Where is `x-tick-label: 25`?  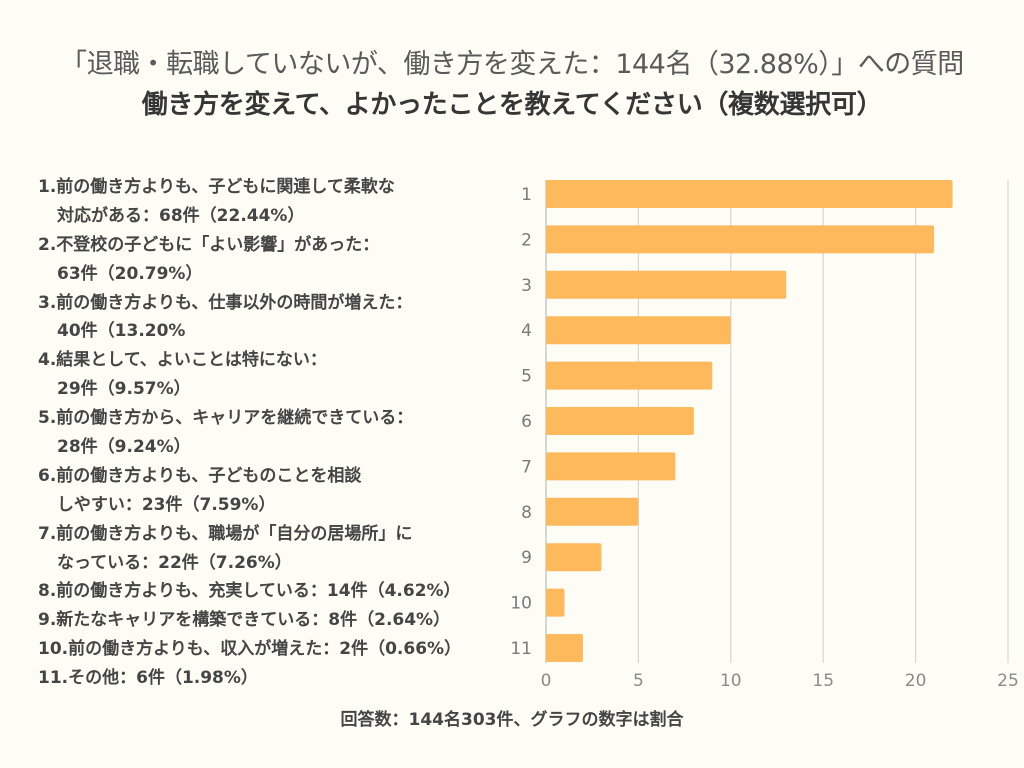 x-tick-label: 25 is located at coordinates (1008, 681).